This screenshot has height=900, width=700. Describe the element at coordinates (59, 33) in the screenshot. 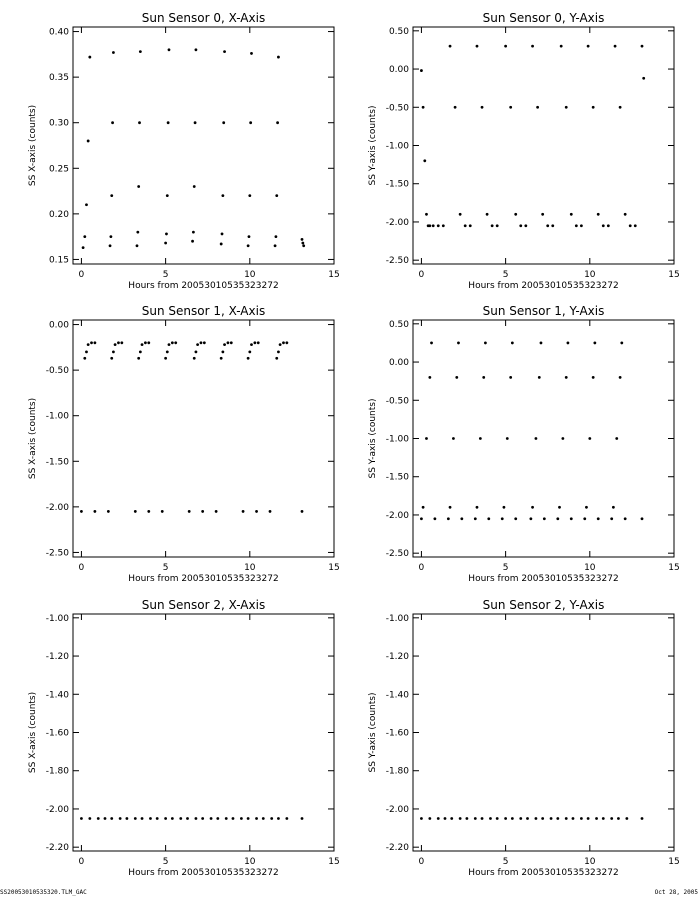

I see `y-tick-label: 0.40` at that location.